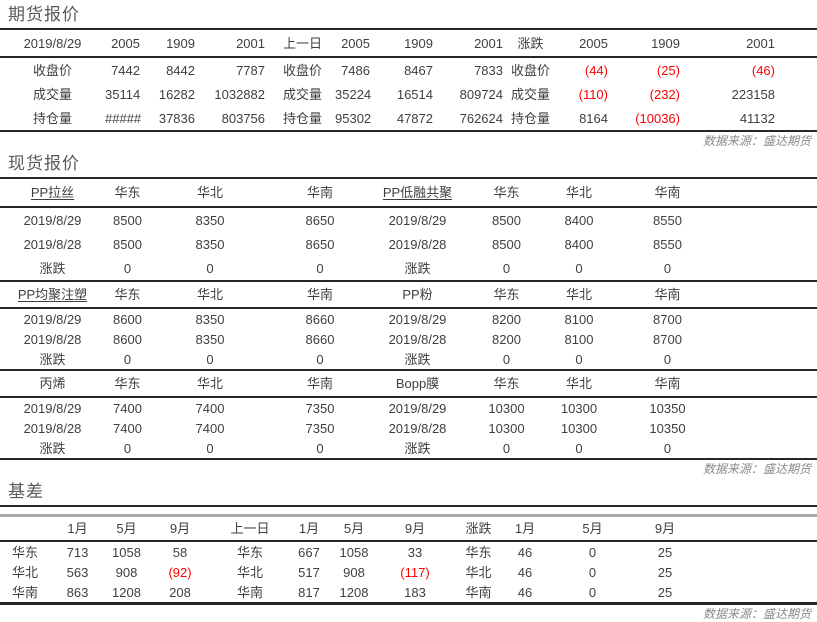  Describe the element at coordinates (309, 592) in the screenshot. I see `table-cell: 817` at that location.